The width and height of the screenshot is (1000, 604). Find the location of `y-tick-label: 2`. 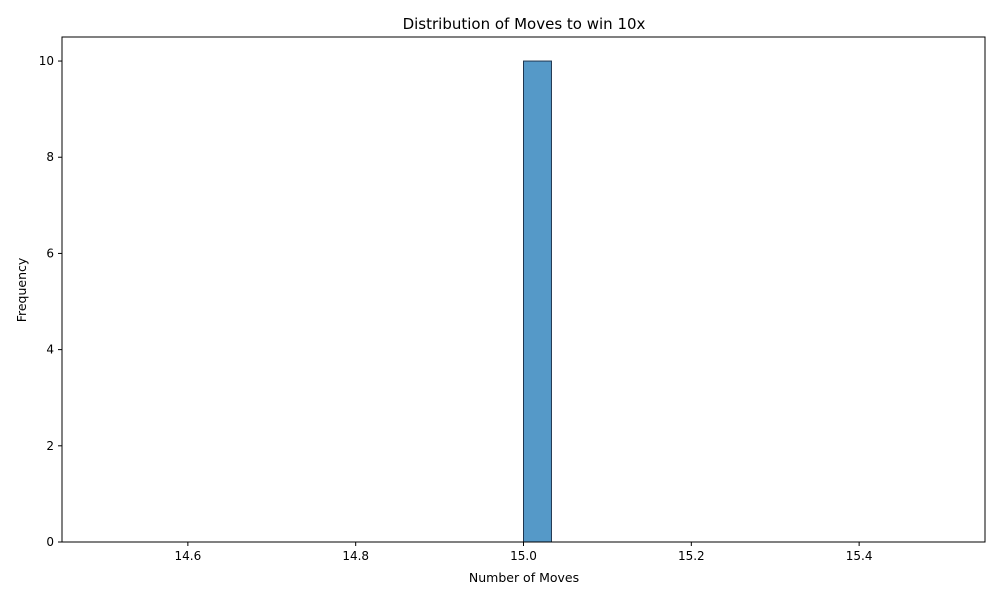

y-tick-label: 2 is located at coordinates (50, 446).